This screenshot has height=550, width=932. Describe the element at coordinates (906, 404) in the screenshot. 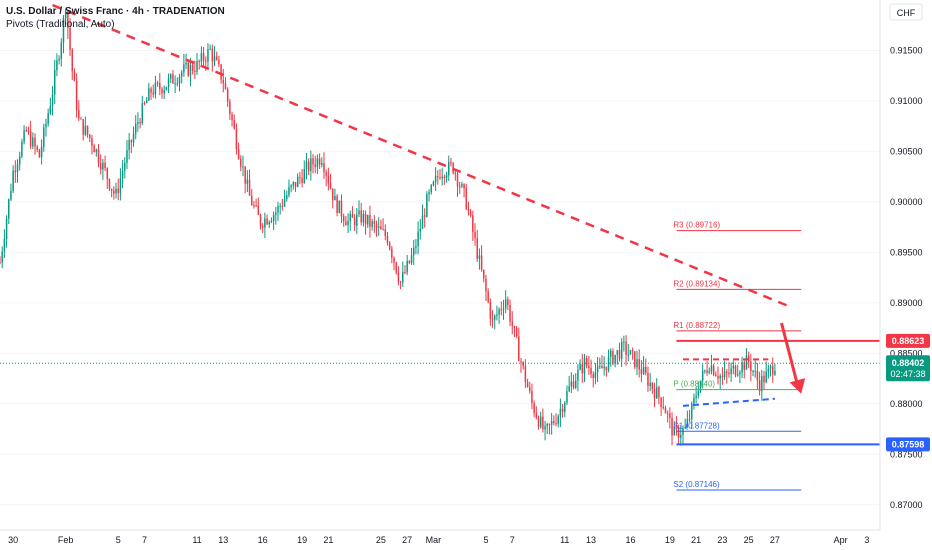

I see `y-tick-label: 0.88000` at that location.